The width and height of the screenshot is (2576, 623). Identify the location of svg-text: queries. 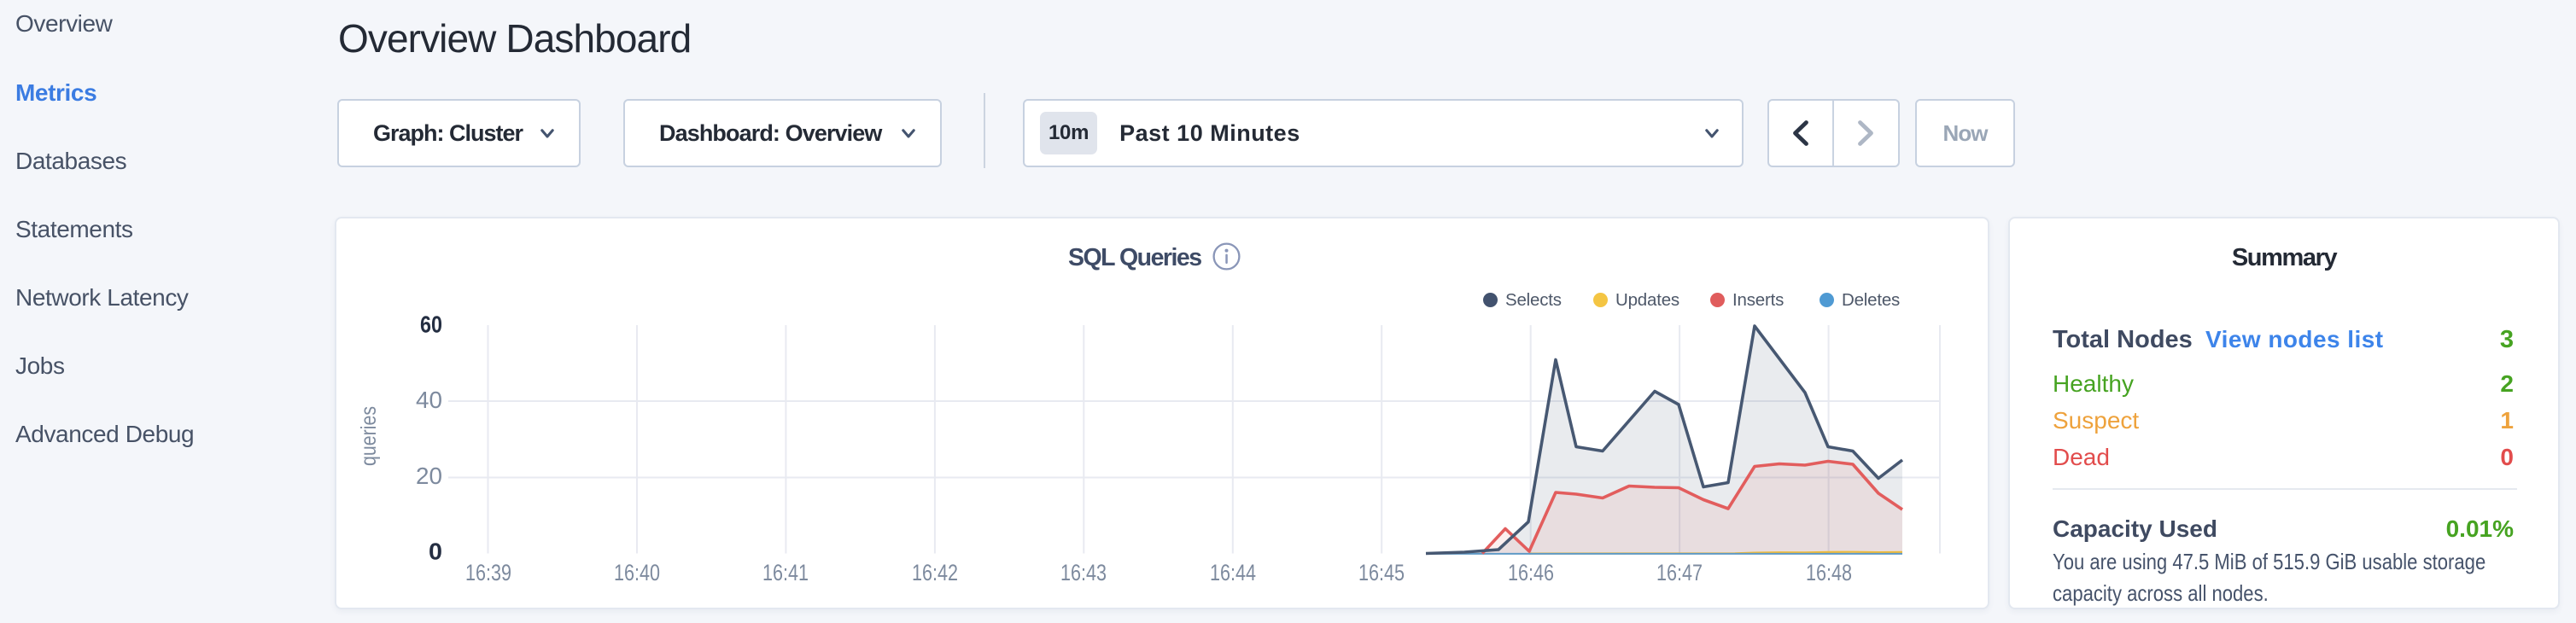
(369, 436).